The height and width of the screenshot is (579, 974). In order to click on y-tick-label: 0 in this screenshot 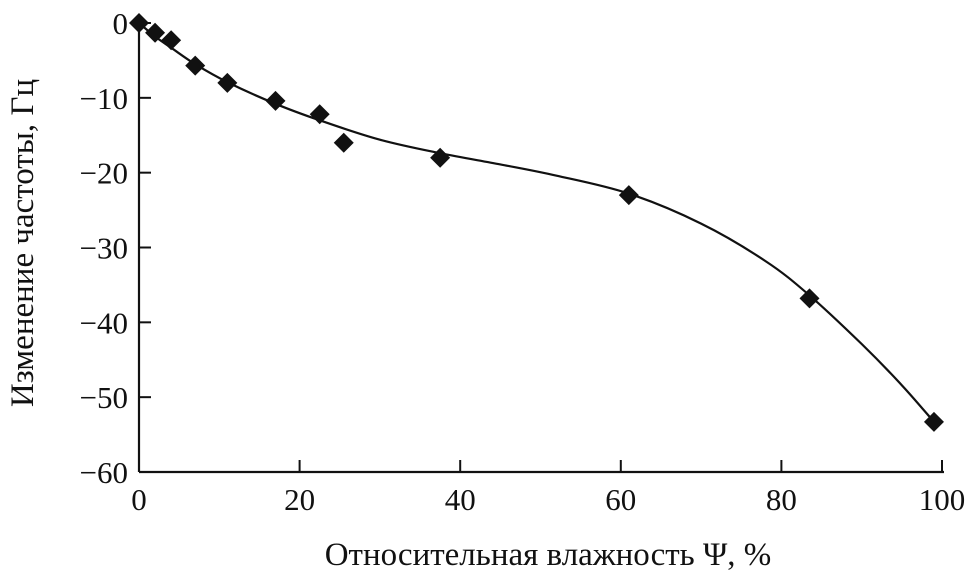, I will do `click(121, 23)`.